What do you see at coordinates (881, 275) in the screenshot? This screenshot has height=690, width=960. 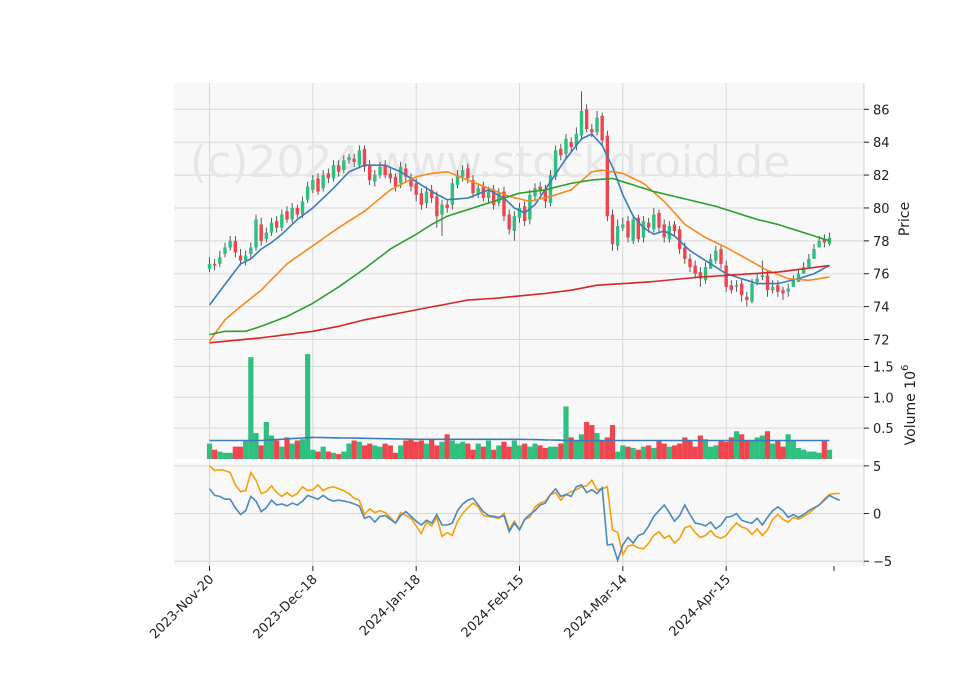 I see `price-tick-label: 76` at bounding box center [881, 275].